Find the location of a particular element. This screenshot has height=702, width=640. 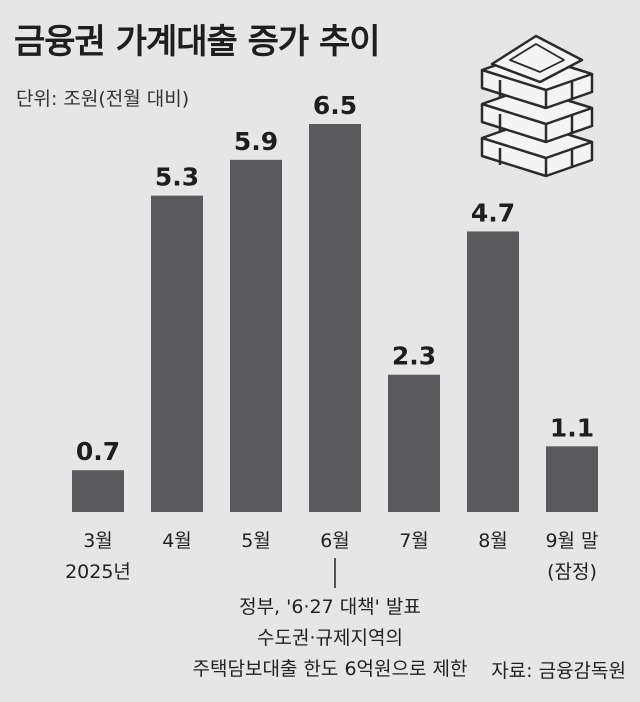

x-tick-sublabel: 2025년 is located at coordinates (98, 572).